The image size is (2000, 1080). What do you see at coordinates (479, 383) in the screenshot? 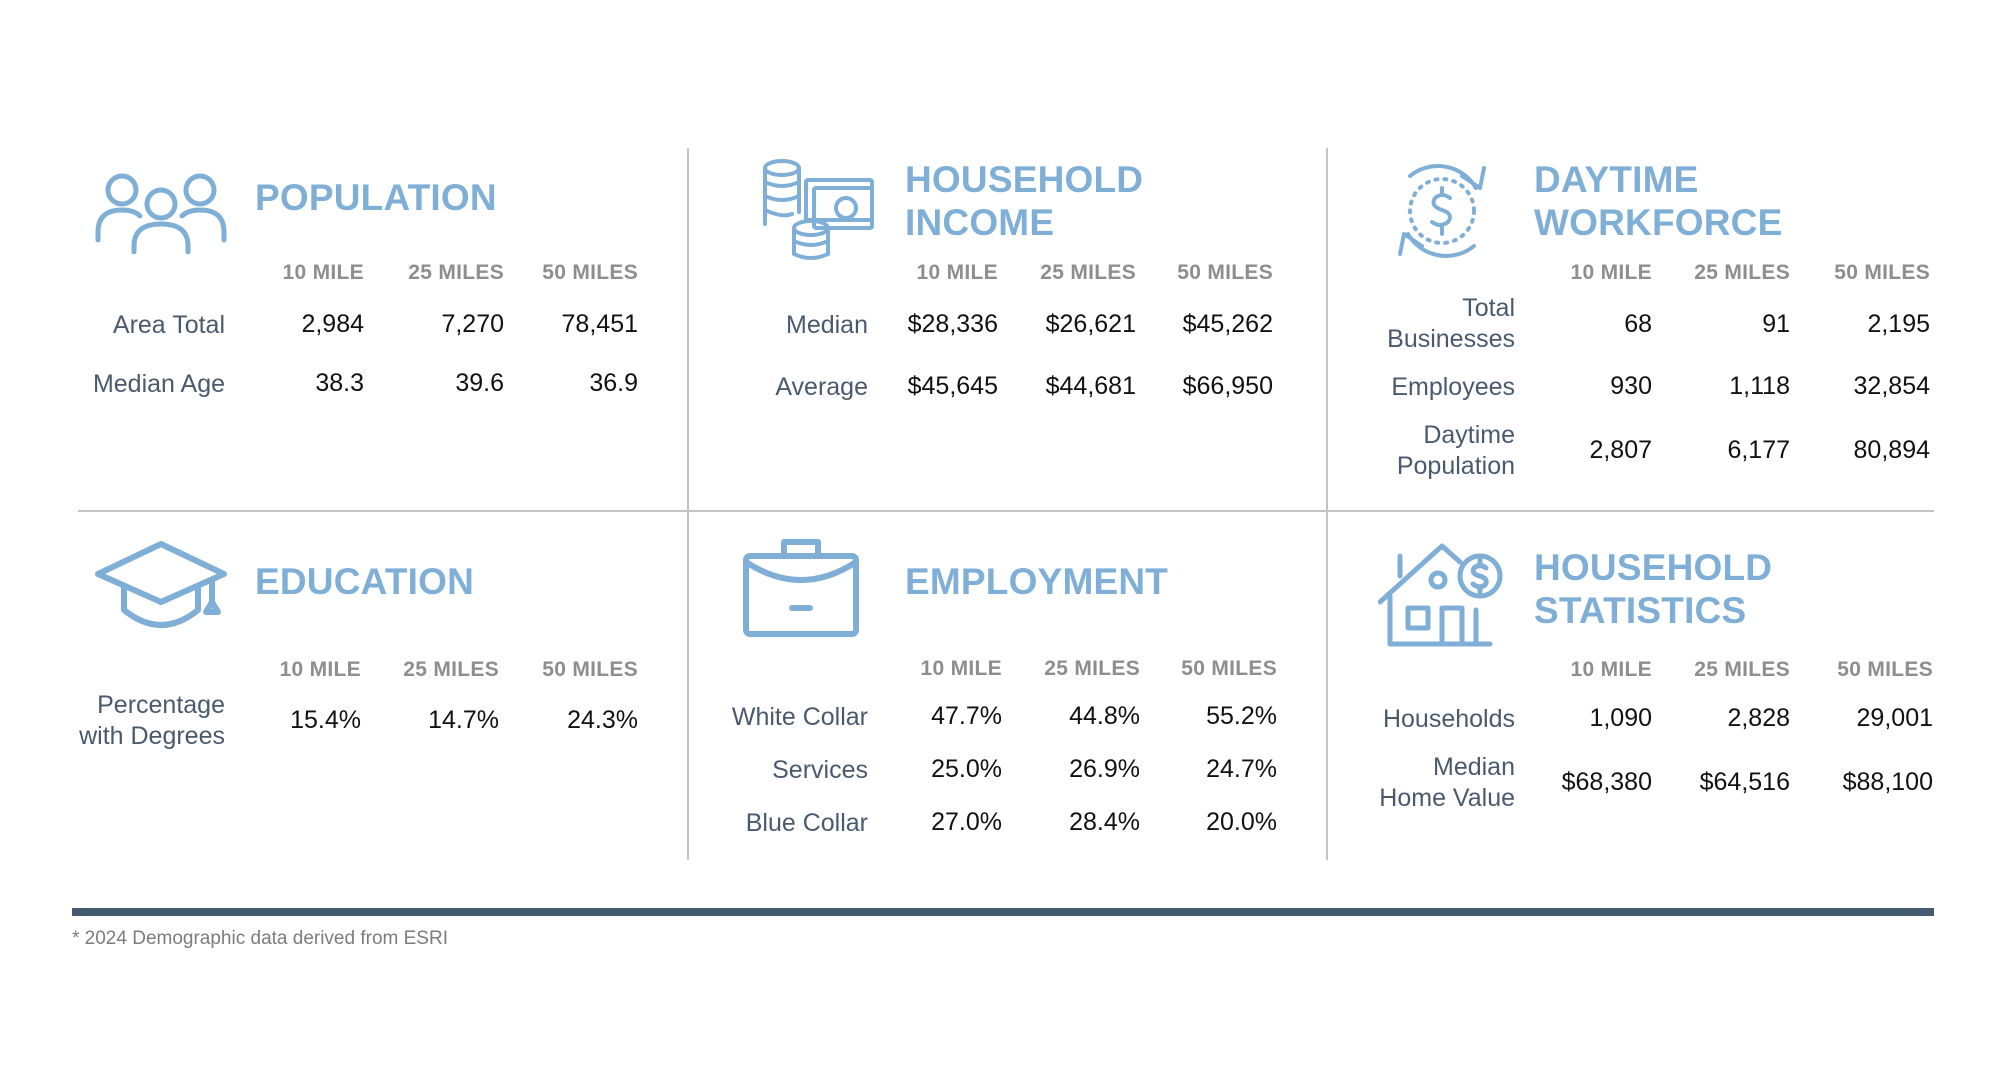
I see `value-median-age-25: 39.6` at bounding box center [479, 383].